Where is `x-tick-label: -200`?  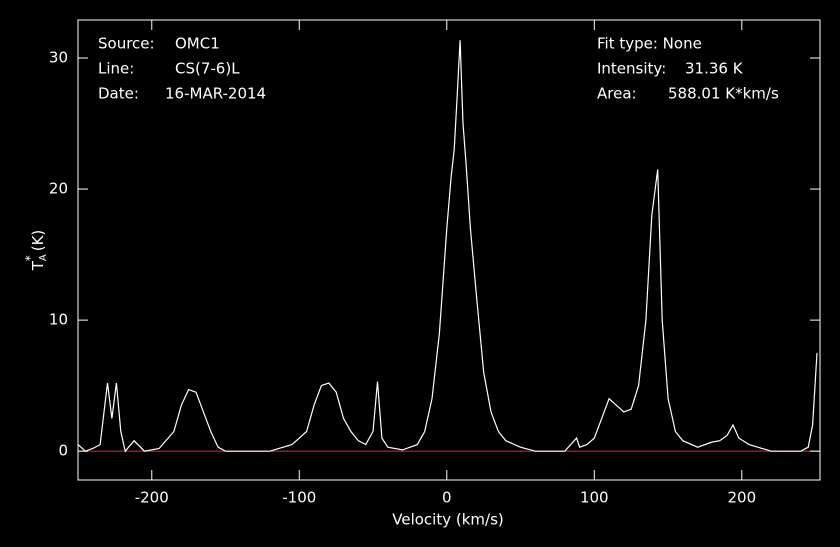
x-tick-label: -200 is located at coordinates (152, 498).